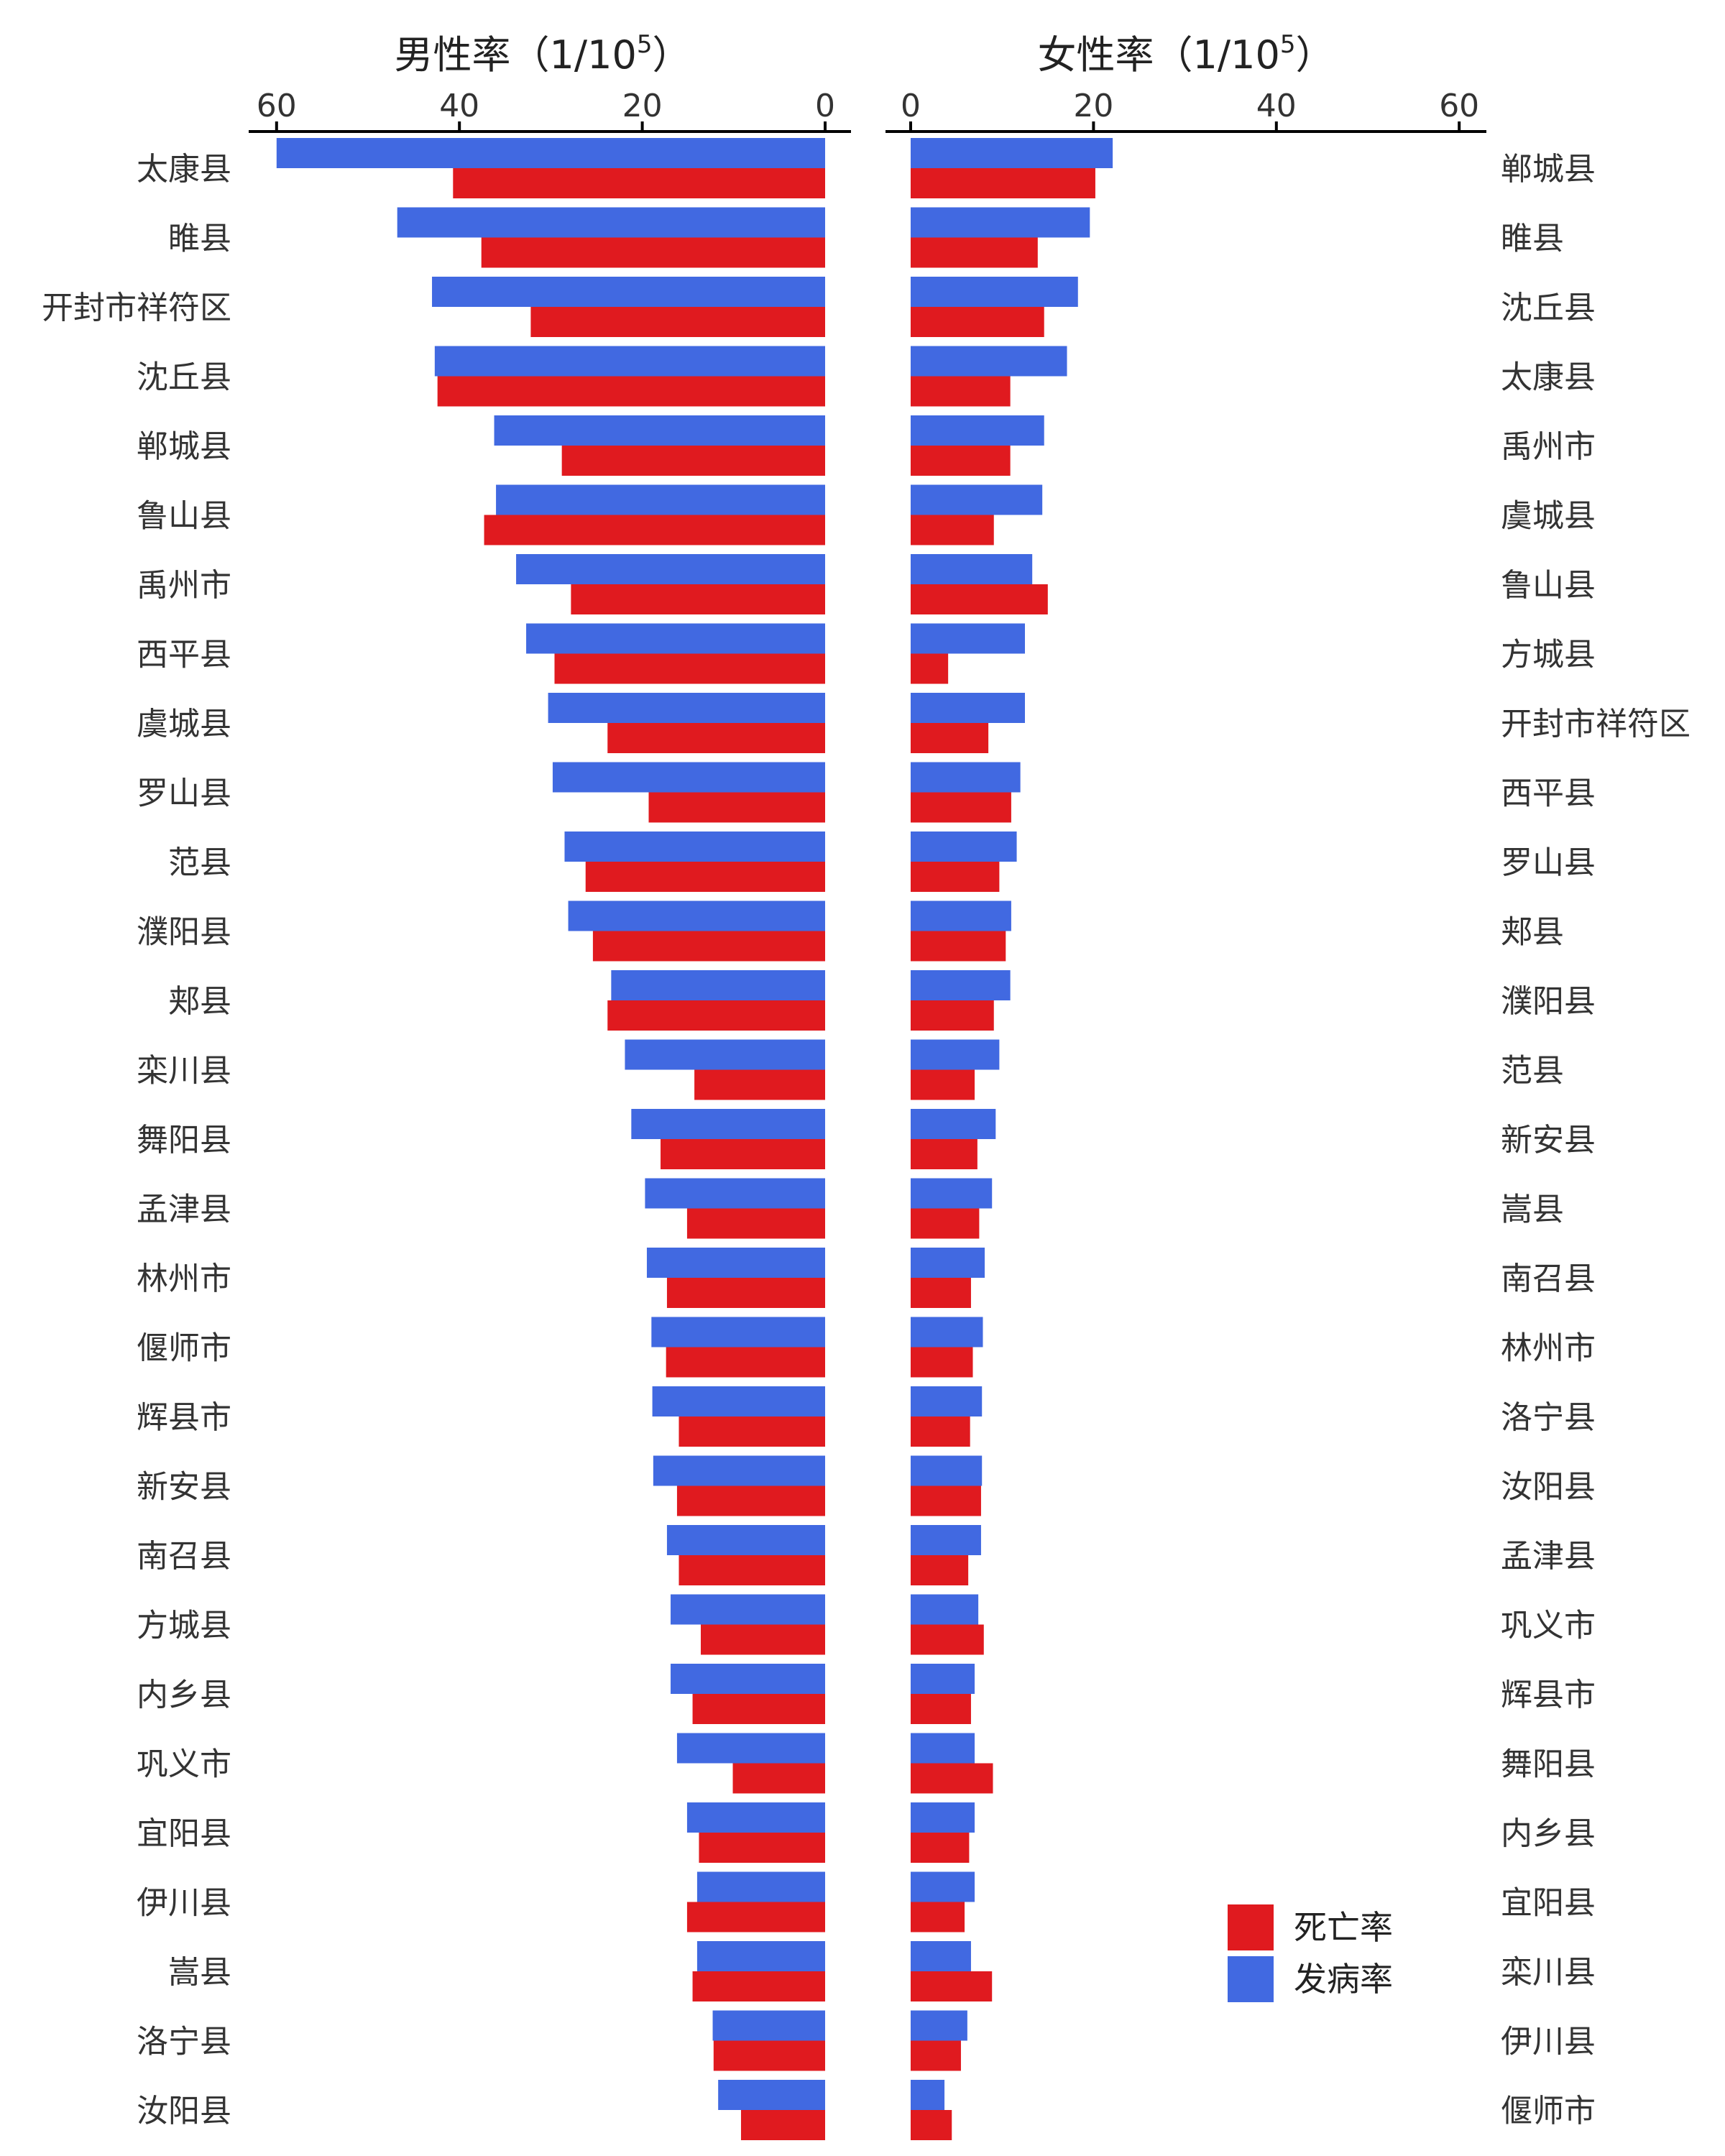 The width and height of the screenshot is (1725, 2156). What do you see at coordinates (1548, 1557) in the screenshot?
I see `category-label: 孟津县` at bounding box center [1548, 1557].